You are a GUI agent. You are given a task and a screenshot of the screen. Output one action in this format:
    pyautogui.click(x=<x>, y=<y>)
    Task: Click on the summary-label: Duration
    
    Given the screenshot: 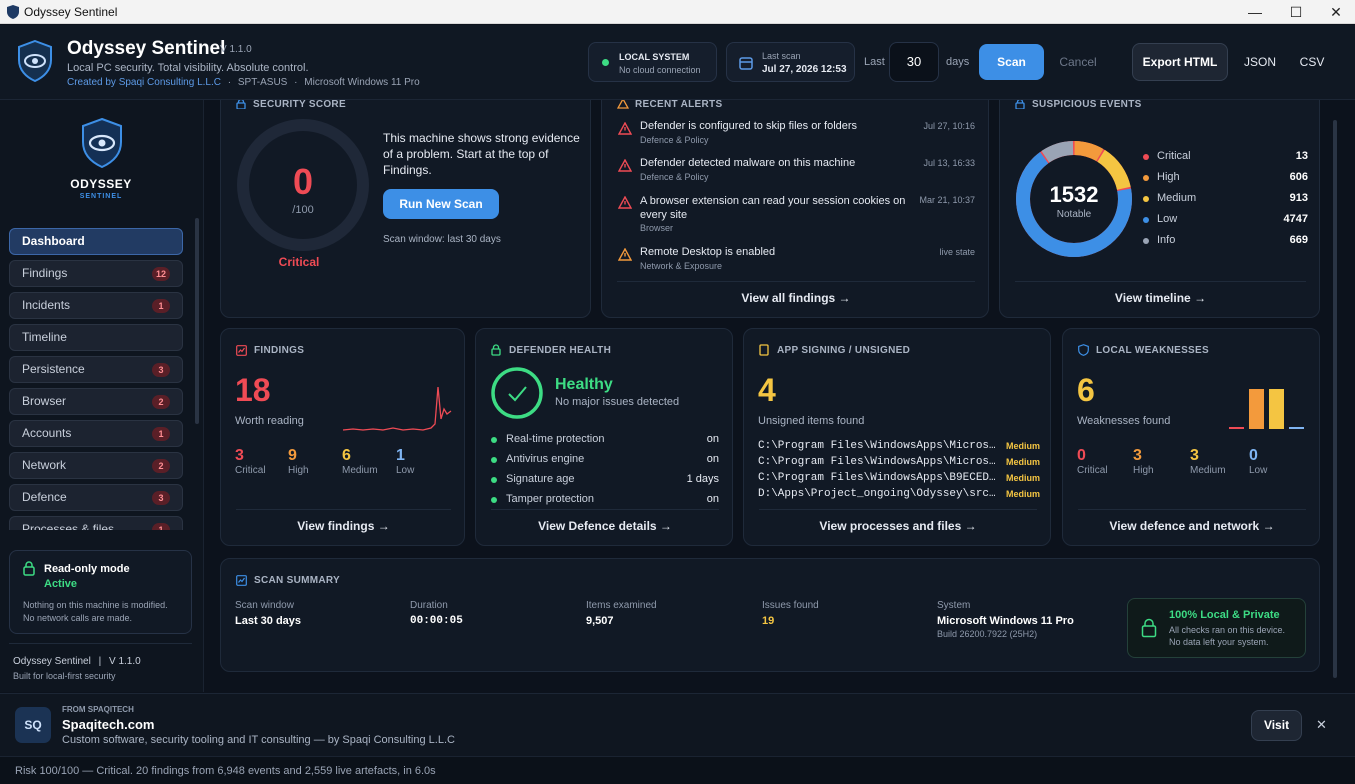 What is the action you would take?
    pyautogui.click(x=429, y=605)
    